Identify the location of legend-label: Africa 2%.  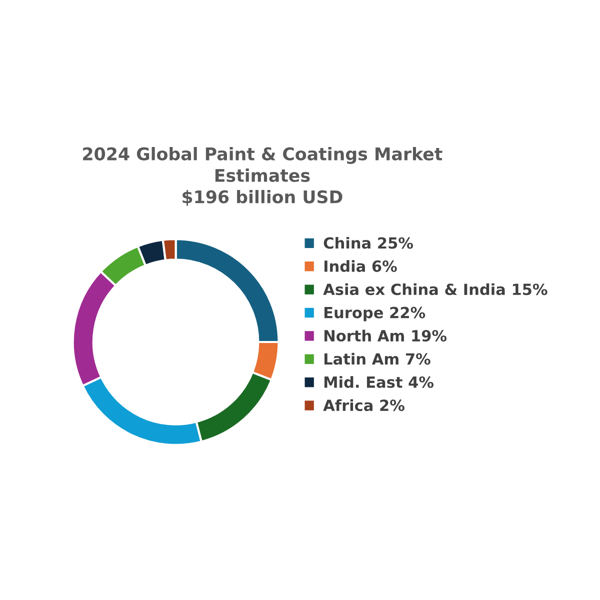
(363, 405).